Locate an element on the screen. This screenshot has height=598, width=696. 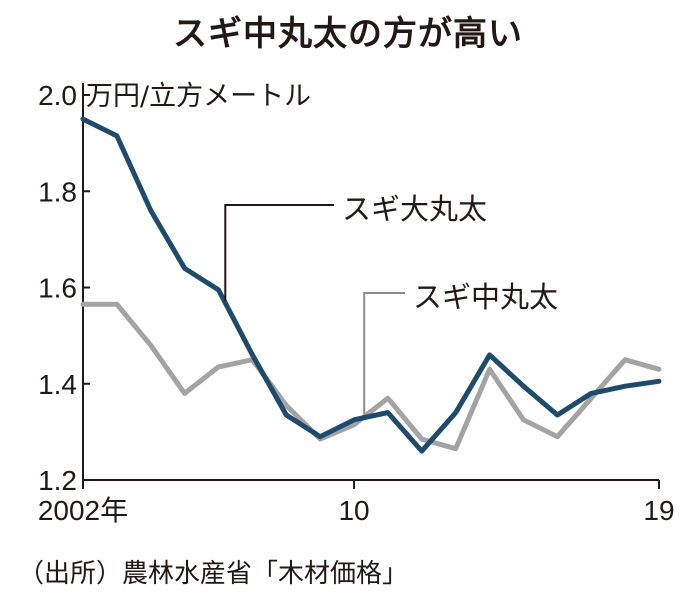
x-tick-label: 10 is located at coordinates (353, 510).